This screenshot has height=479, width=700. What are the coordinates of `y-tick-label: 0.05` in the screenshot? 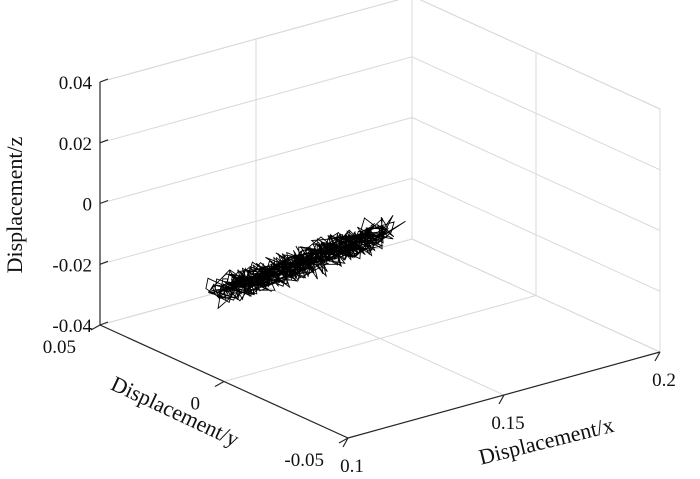 It's located at (59, 347).